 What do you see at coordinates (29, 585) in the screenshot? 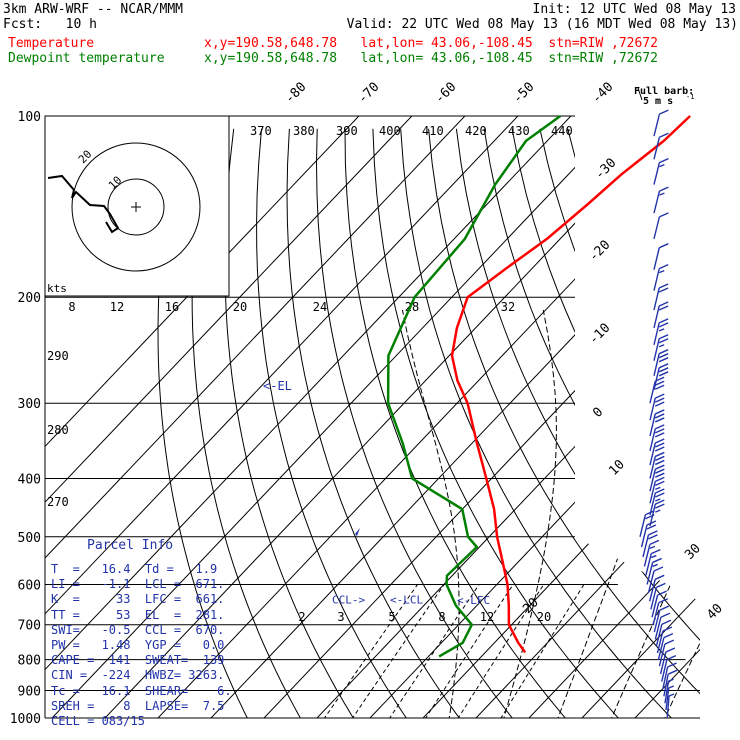
I see `pressure-tick-label: 600` at bounding box center [29, 585].